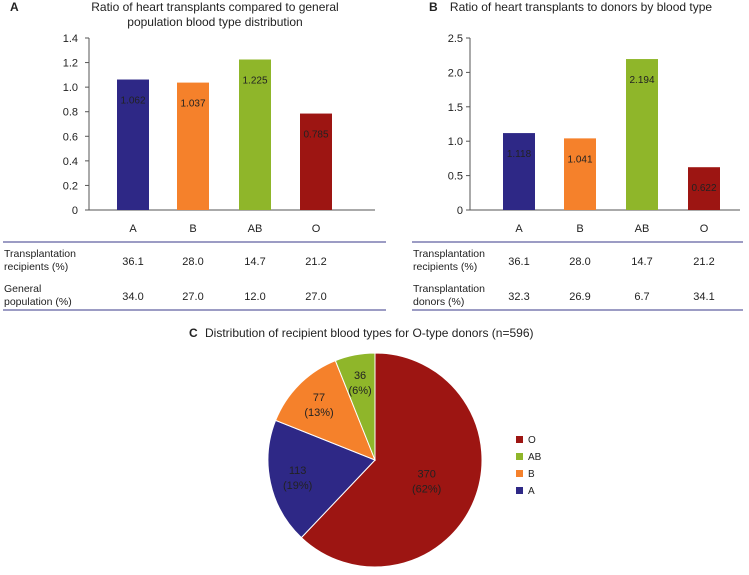 This screenshot has width=749, height=575. Describe the element at coordinates (319, 398) in the screenshot. I see `pie-slice-value-label: 77` at that location.